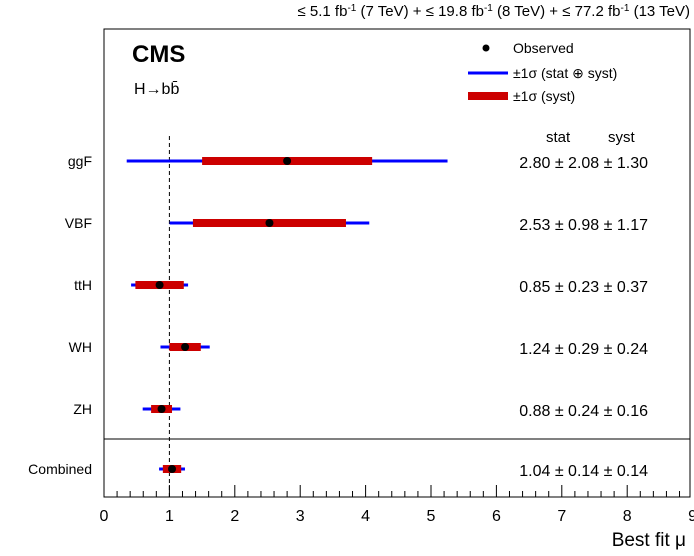  I want to click on category-label: WH, so click(80, 347).